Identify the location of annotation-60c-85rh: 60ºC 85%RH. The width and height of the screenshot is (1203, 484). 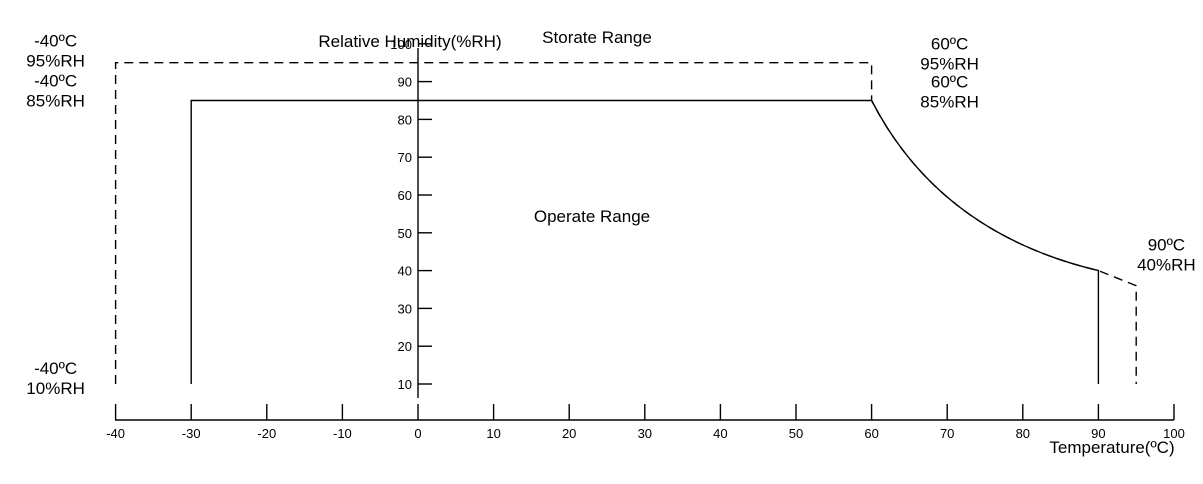
(949, 92).